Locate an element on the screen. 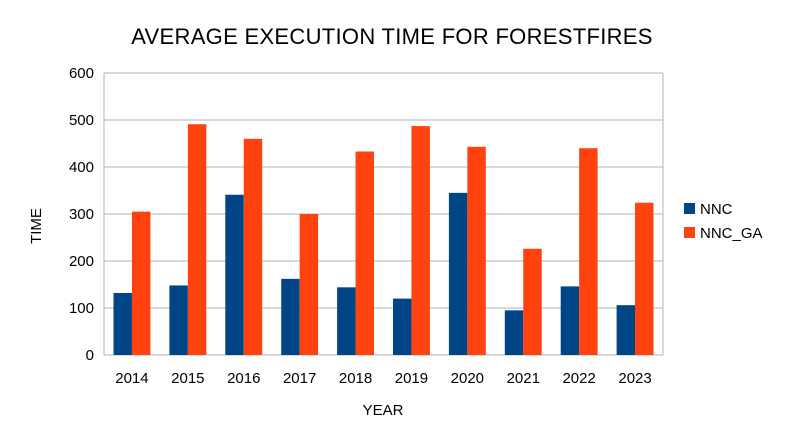  legend-label: NNC is located at coordinates (716, 209).